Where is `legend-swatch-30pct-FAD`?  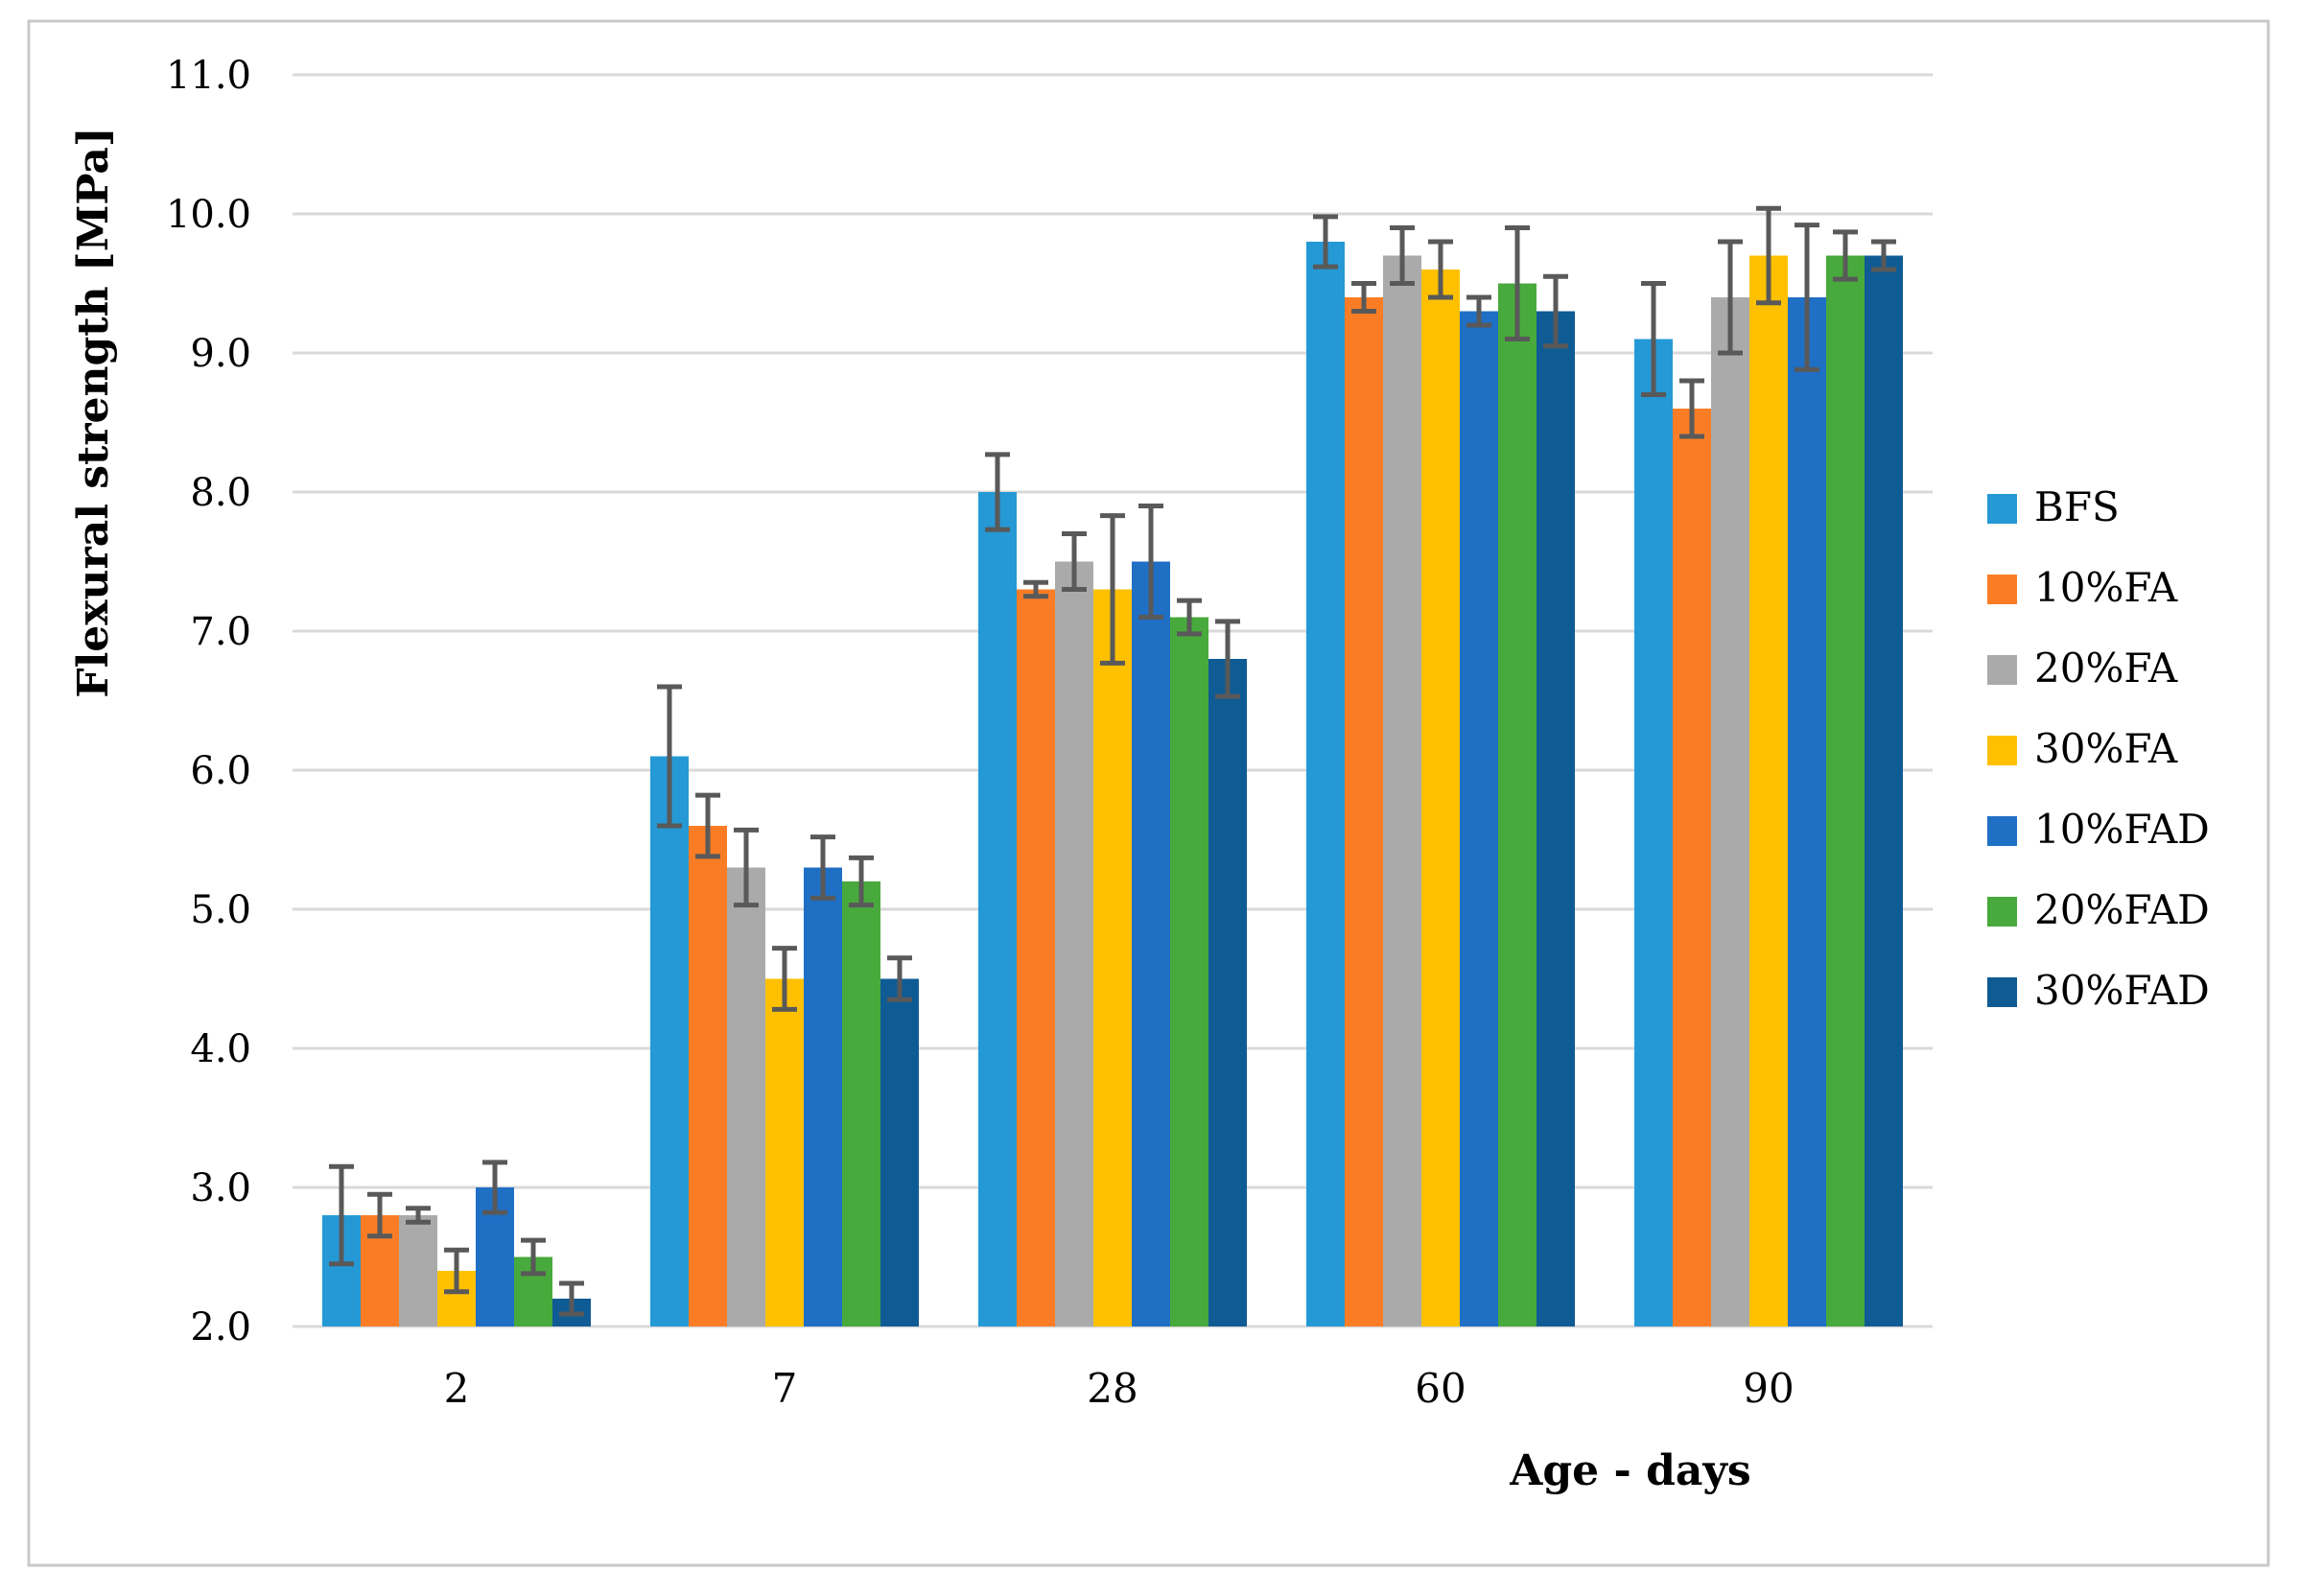 legend-swatch-30pct-FAD is located at coordinates (2002, 992).